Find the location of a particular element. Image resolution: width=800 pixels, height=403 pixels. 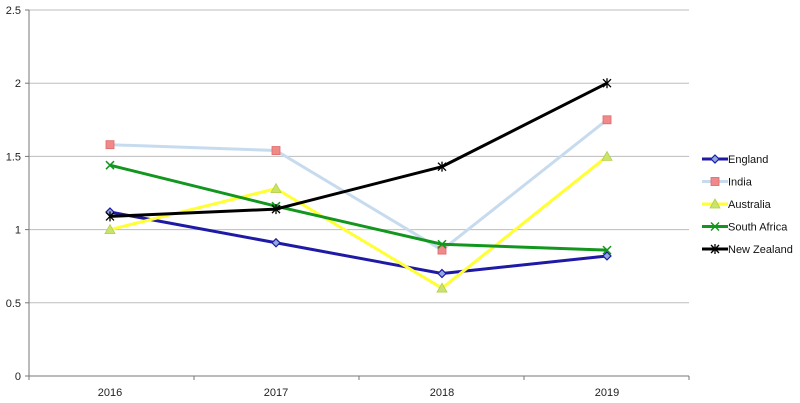

x-tick-label: 2017 is located at coordinates (276, 393).